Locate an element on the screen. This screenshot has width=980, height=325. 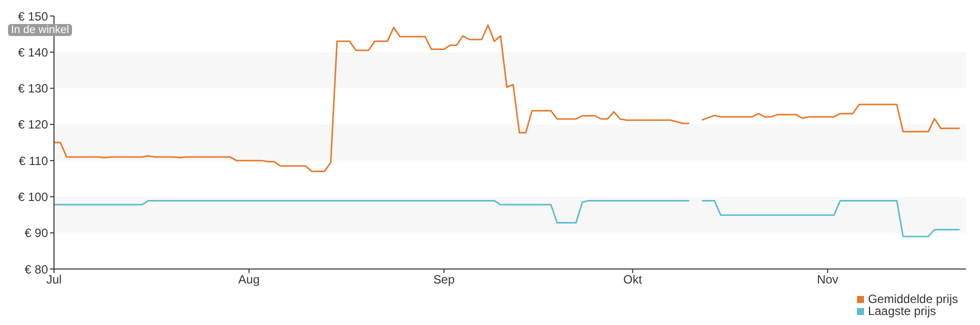
annotation: In de winkel is located at coordinates (40, 30).